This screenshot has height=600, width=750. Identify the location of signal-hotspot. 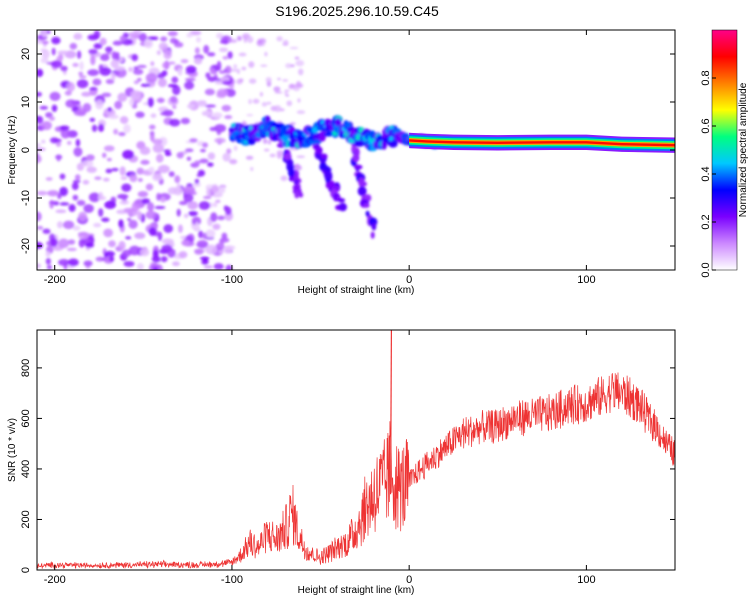
(348, 125).